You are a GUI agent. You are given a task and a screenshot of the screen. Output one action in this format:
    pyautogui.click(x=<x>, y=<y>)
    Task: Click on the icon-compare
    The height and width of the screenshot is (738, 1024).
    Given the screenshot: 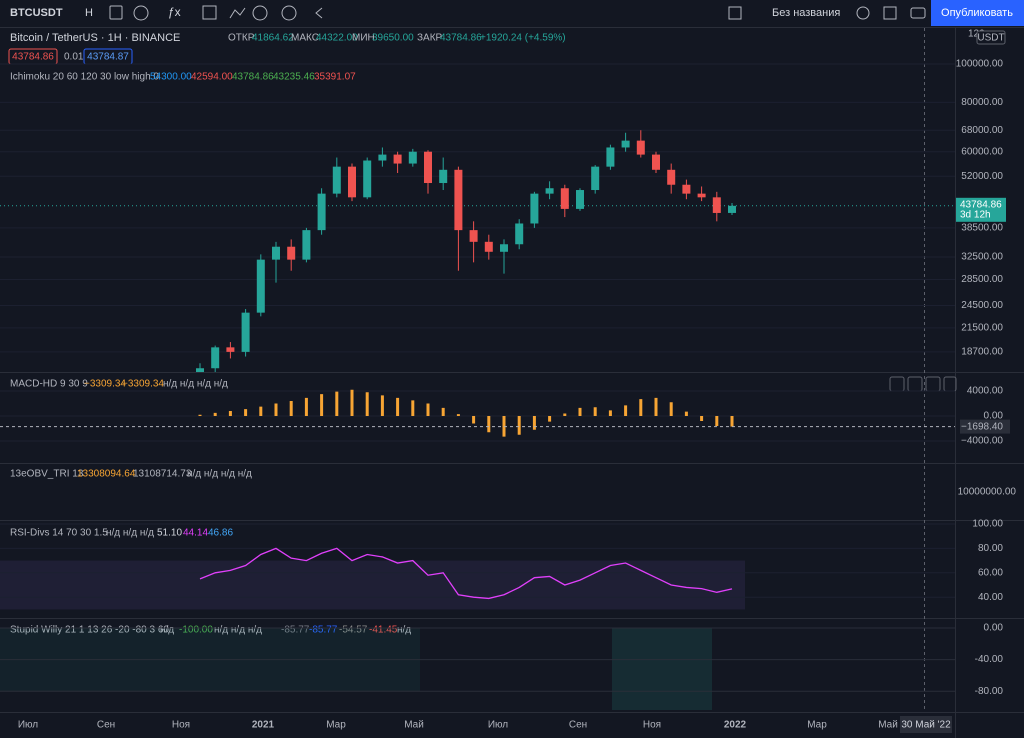 What is the action you would take?
    pyautogui.click(x=237, y=13)
    